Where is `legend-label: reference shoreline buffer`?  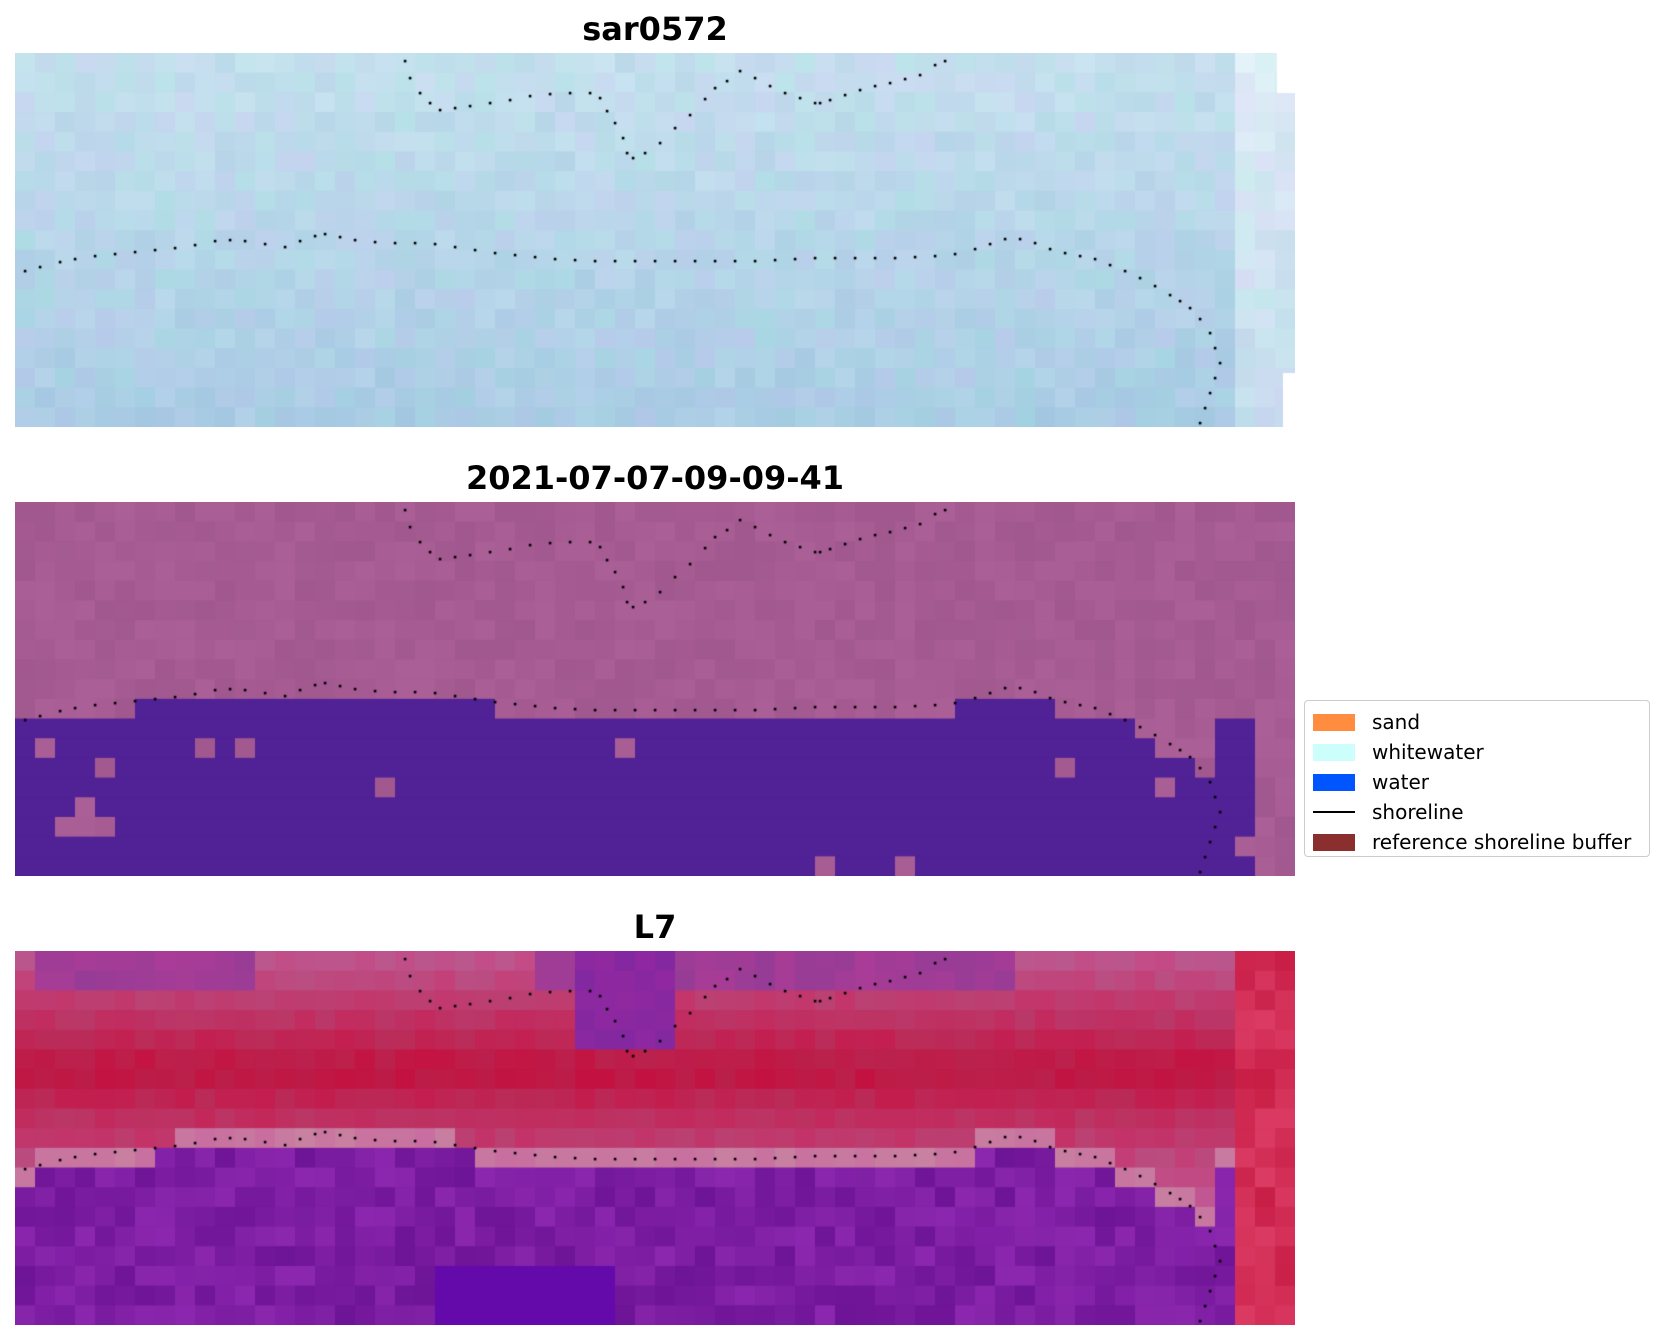
legend-label: reference shoreline buffer is located at coordinates (1502, 842).